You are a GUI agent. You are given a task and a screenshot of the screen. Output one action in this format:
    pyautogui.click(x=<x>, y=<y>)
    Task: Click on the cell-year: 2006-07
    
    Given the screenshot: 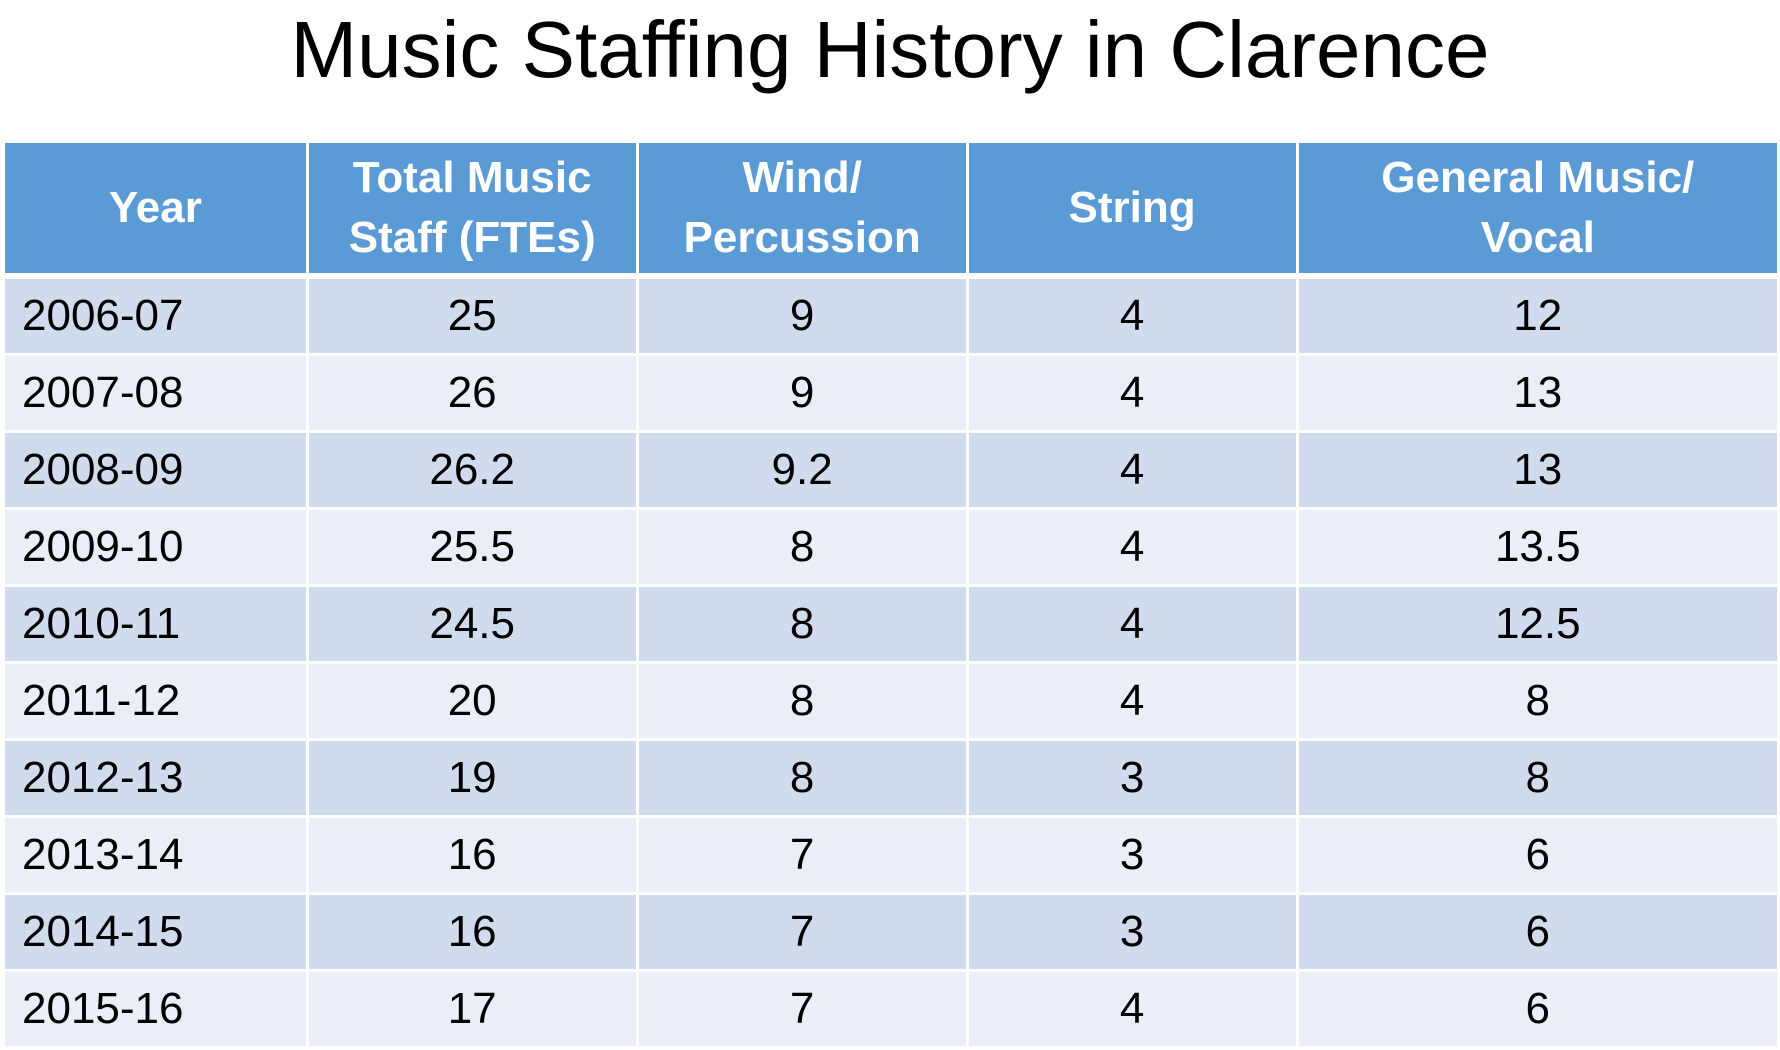 What is the action you would take?
    pyautogui.click(x=157, y=317)
    